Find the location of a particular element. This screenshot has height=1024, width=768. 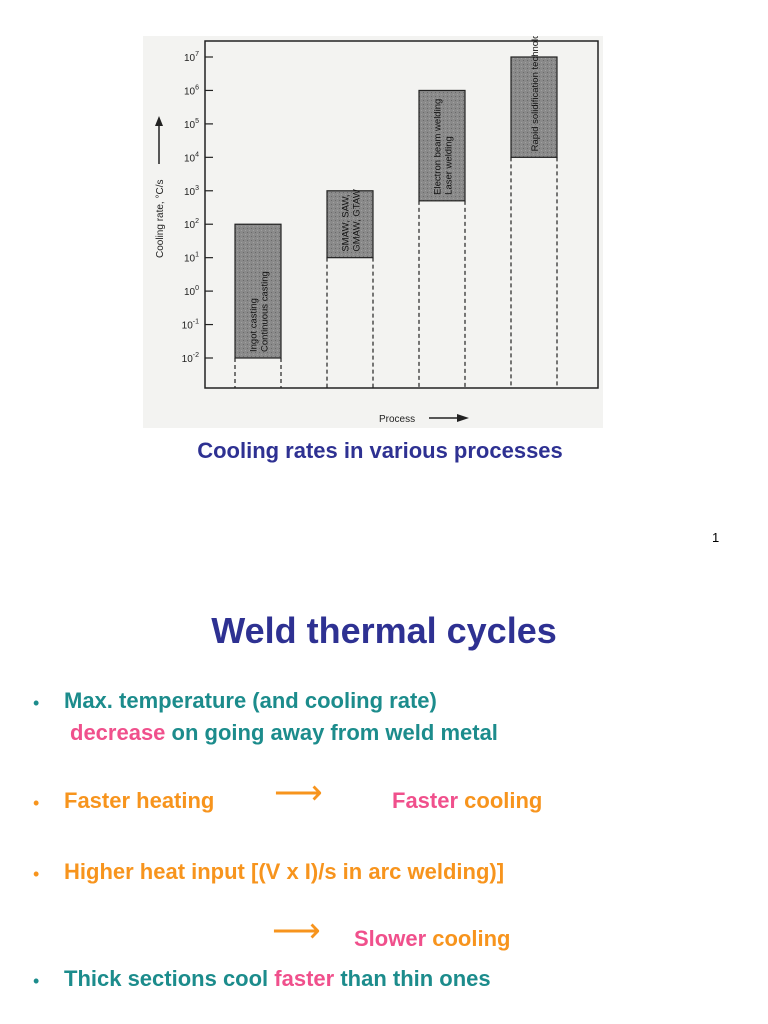

page-number: 1 is located at coordinates (716, 537).